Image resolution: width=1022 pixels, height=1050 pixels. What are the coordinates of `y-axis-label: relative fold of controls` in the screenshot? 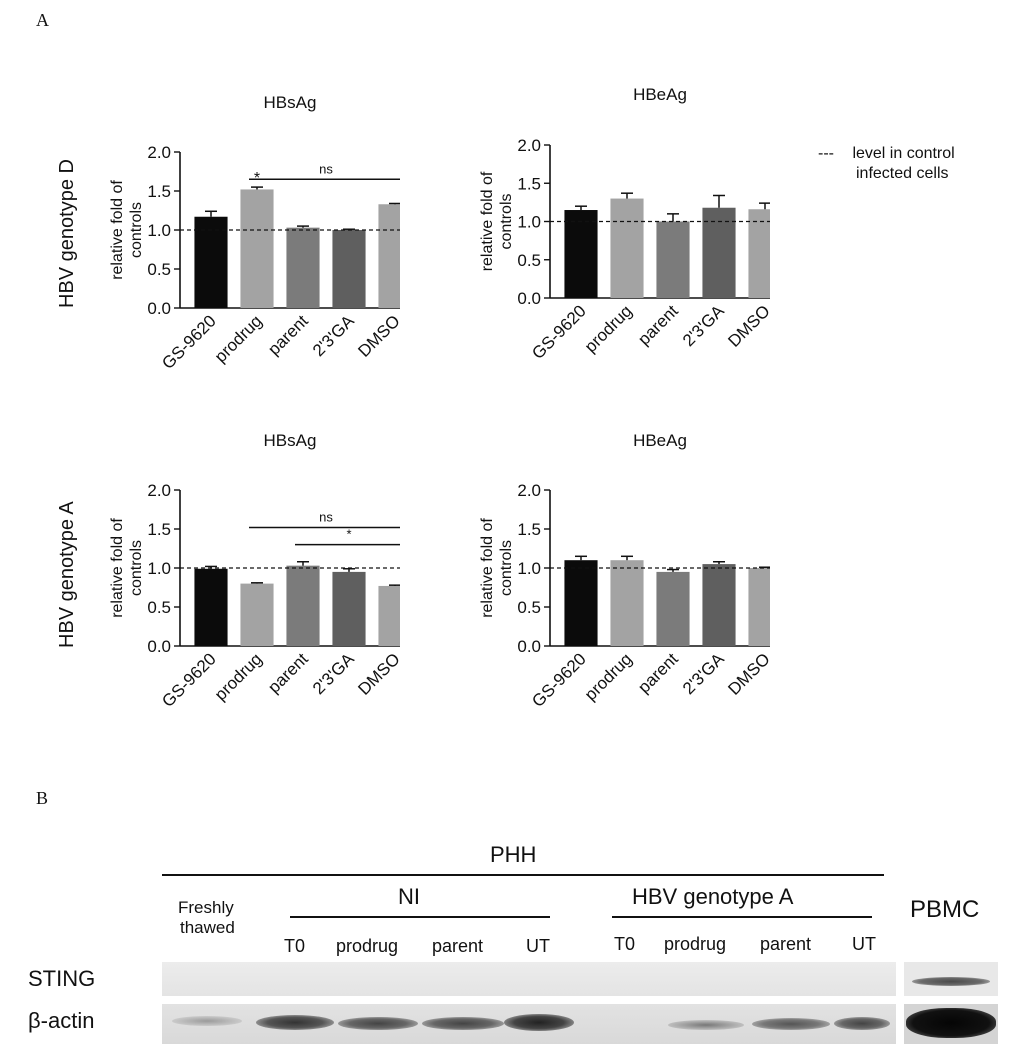 It's located at (127, 568).